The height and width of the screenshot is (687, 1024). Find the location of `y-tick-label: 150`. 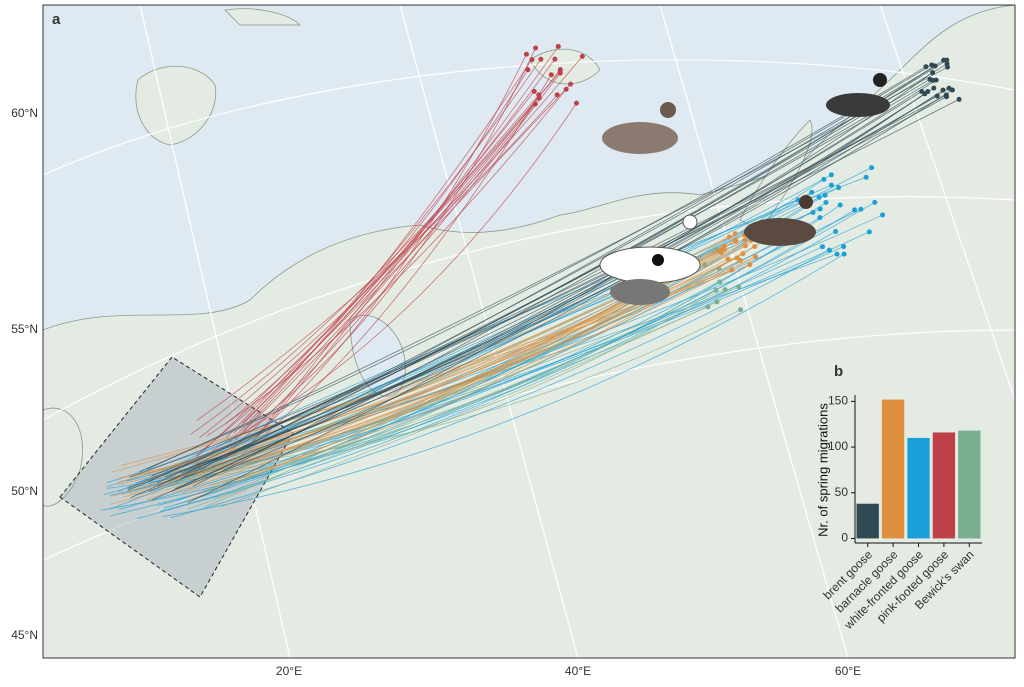

y-tick-label: 150 is located at coordinates (838, 401).